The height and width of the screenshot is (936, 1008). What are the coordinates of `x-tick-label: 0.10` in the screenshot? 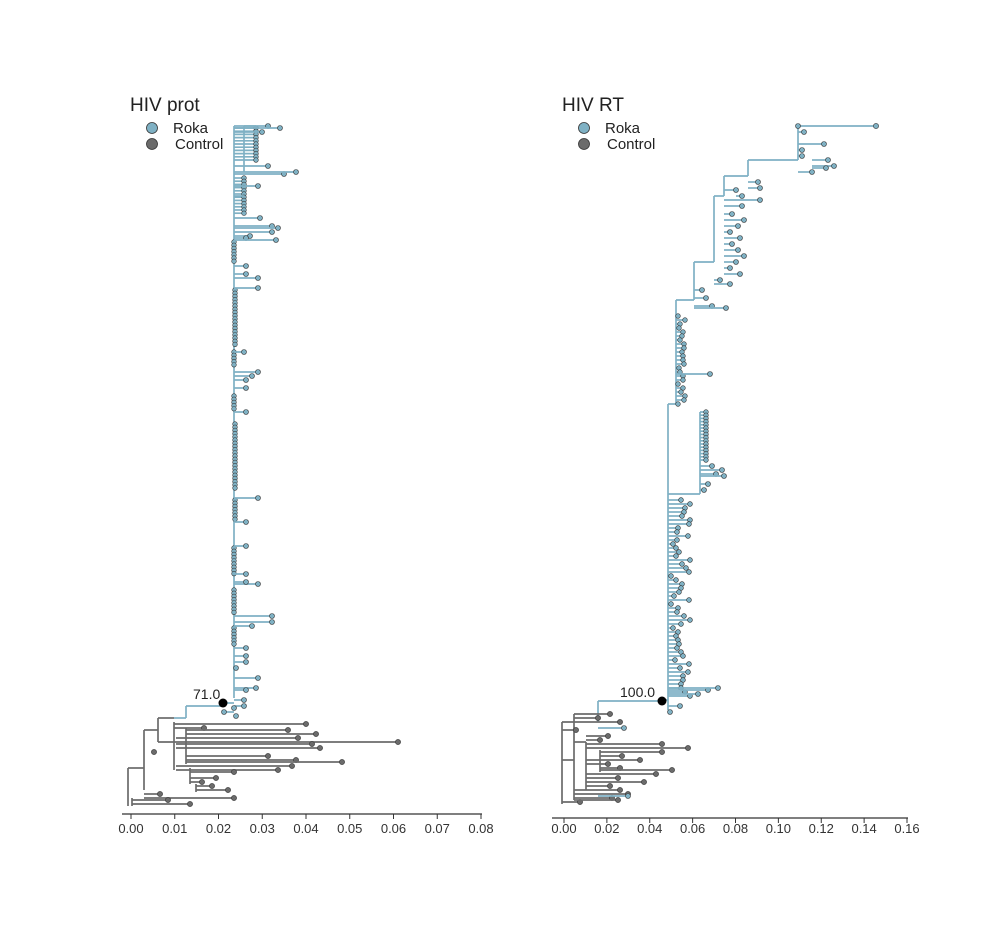 It's located at (778, 828).